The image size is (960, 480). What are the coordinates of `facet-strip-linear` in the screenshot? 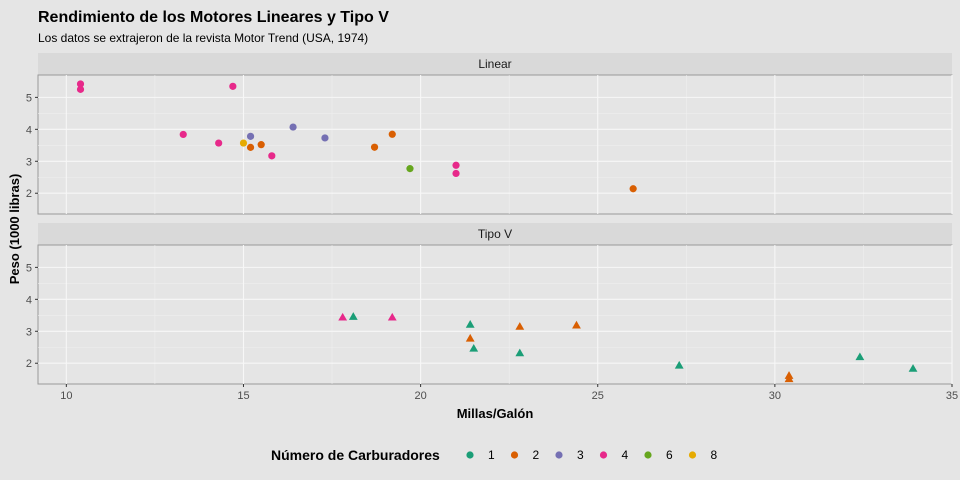 It's located at (495, 64).